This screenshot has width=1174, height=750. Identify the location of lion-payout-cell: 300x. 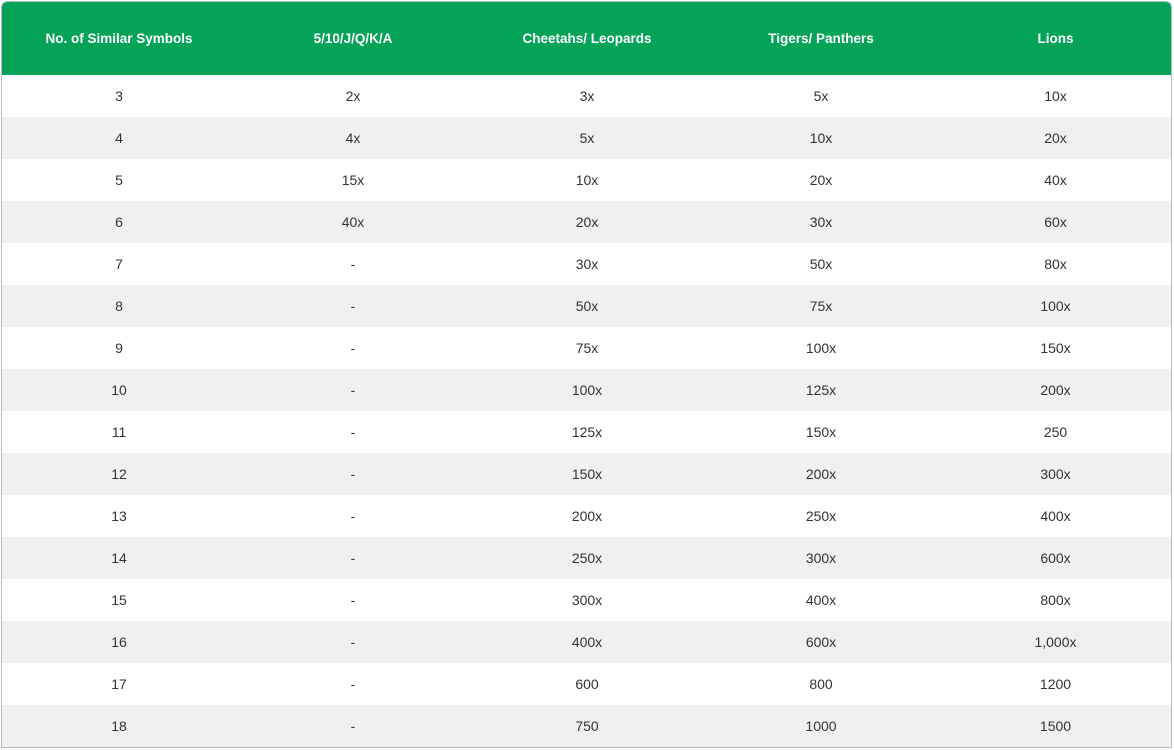
(1055, 474).